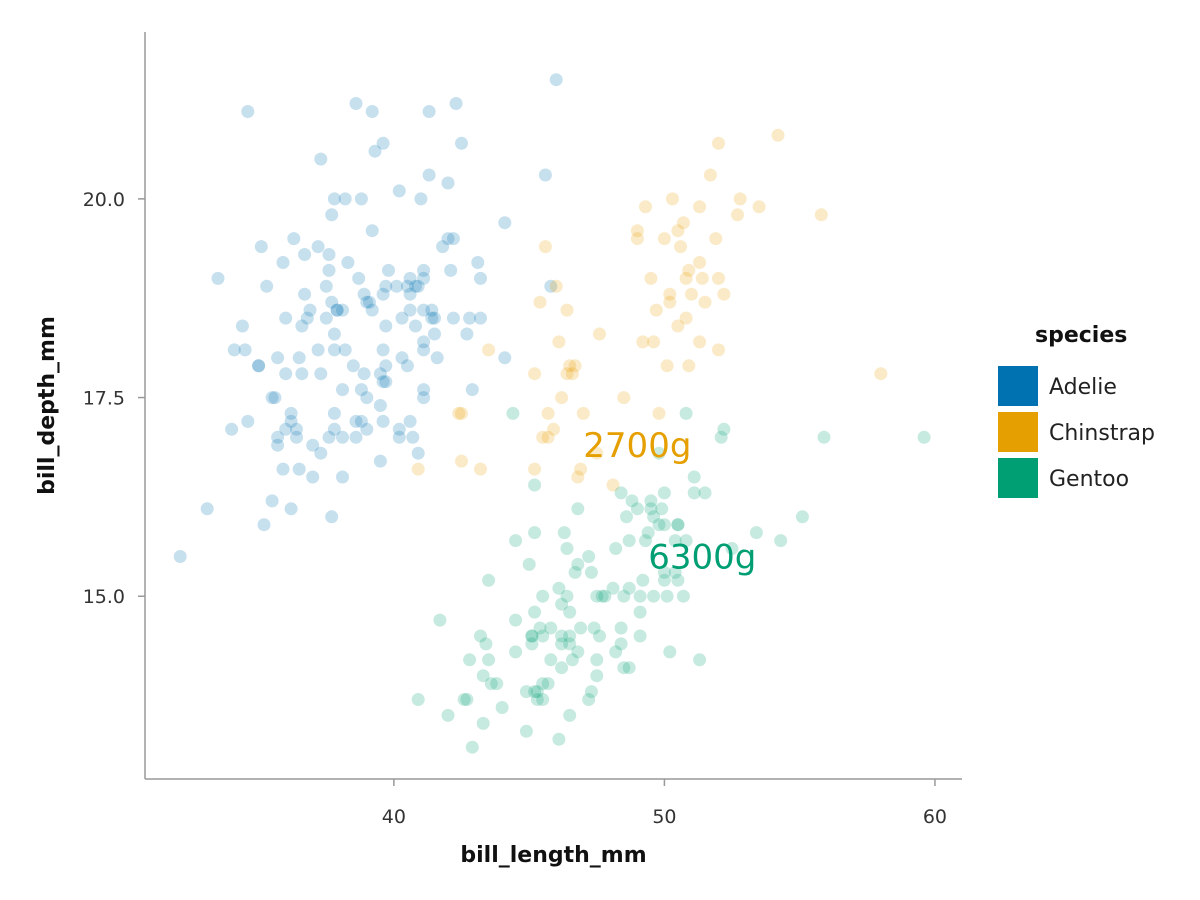  What do you see at coordinates (104, 200) in the screenshot?
I see `y-tick-label-2: 20.0` at bounding box center [104, 200].